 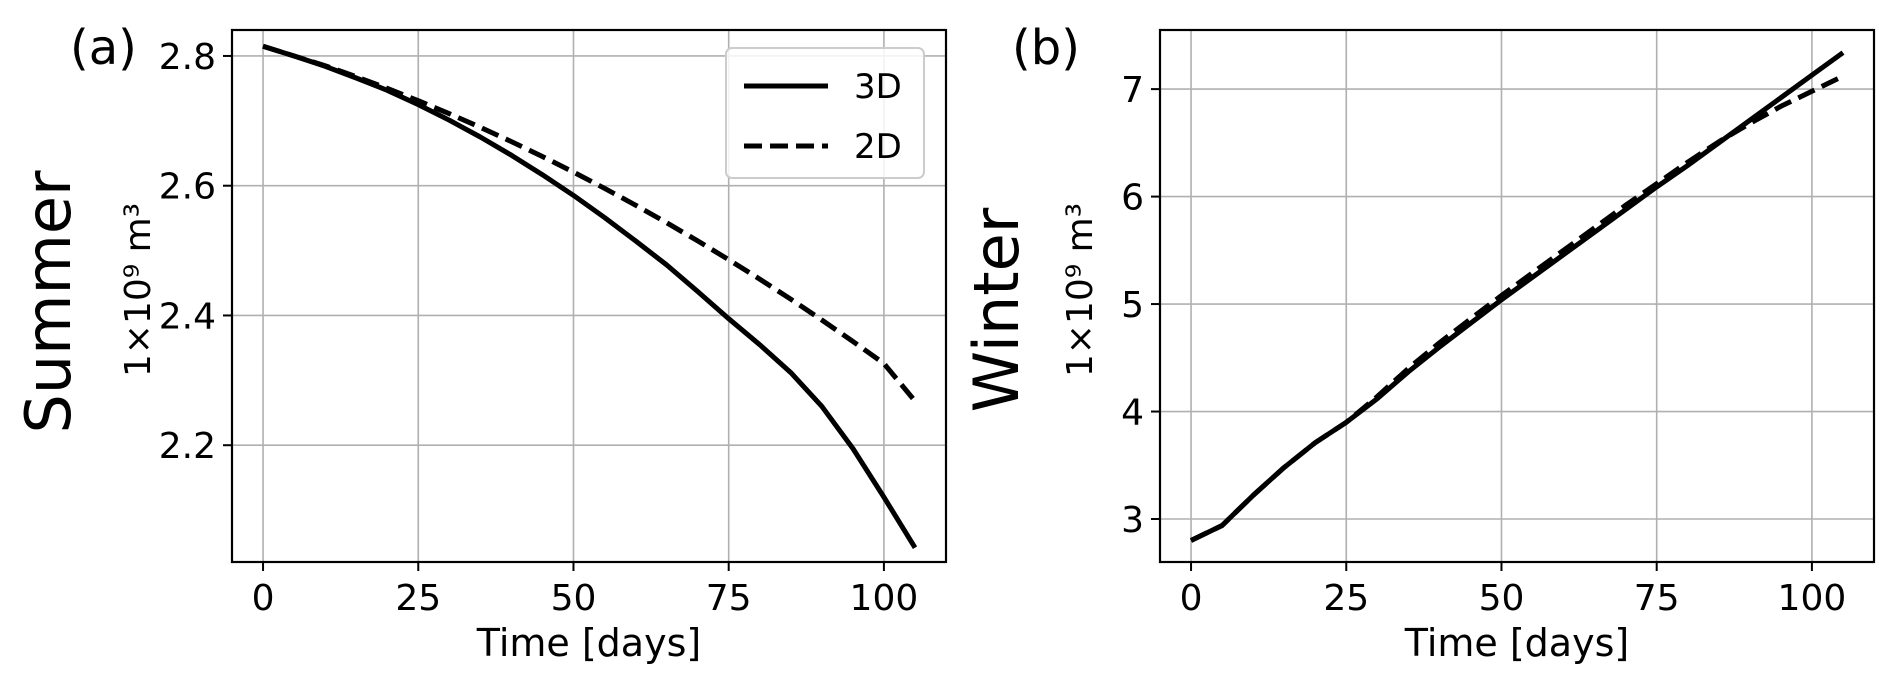 I want to click on y-tick-label: 7, so click(x=1132, y=90).